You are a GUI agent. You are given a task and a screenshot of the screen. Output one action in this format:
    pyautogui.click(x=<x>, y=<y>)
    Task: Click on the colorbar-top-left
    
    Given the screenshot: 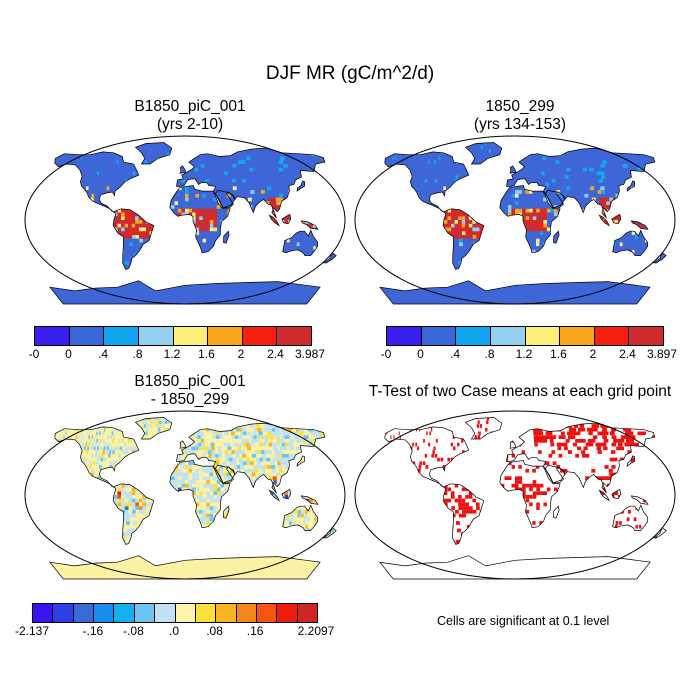 What is the action you would take?
    pyautogui.click(x=173, y=336)
    